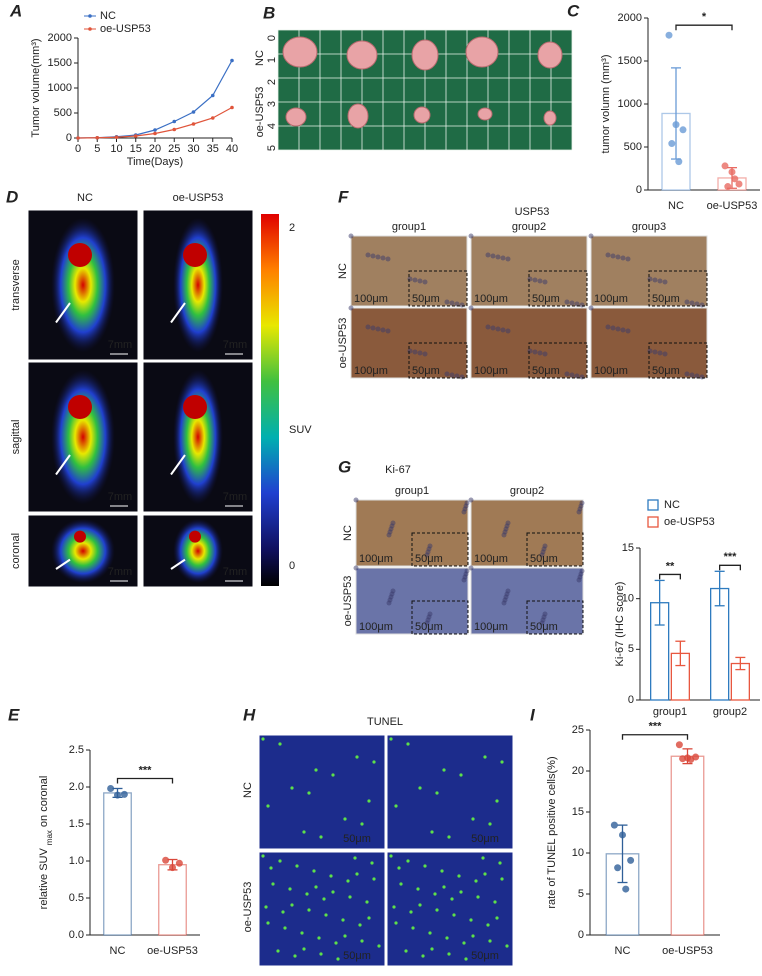 This screenshot has width=762, height=976. What do you see at coordinates (85, 198) in the screenshot?
I see `column-label: NC` at bounding box center [85, 198].